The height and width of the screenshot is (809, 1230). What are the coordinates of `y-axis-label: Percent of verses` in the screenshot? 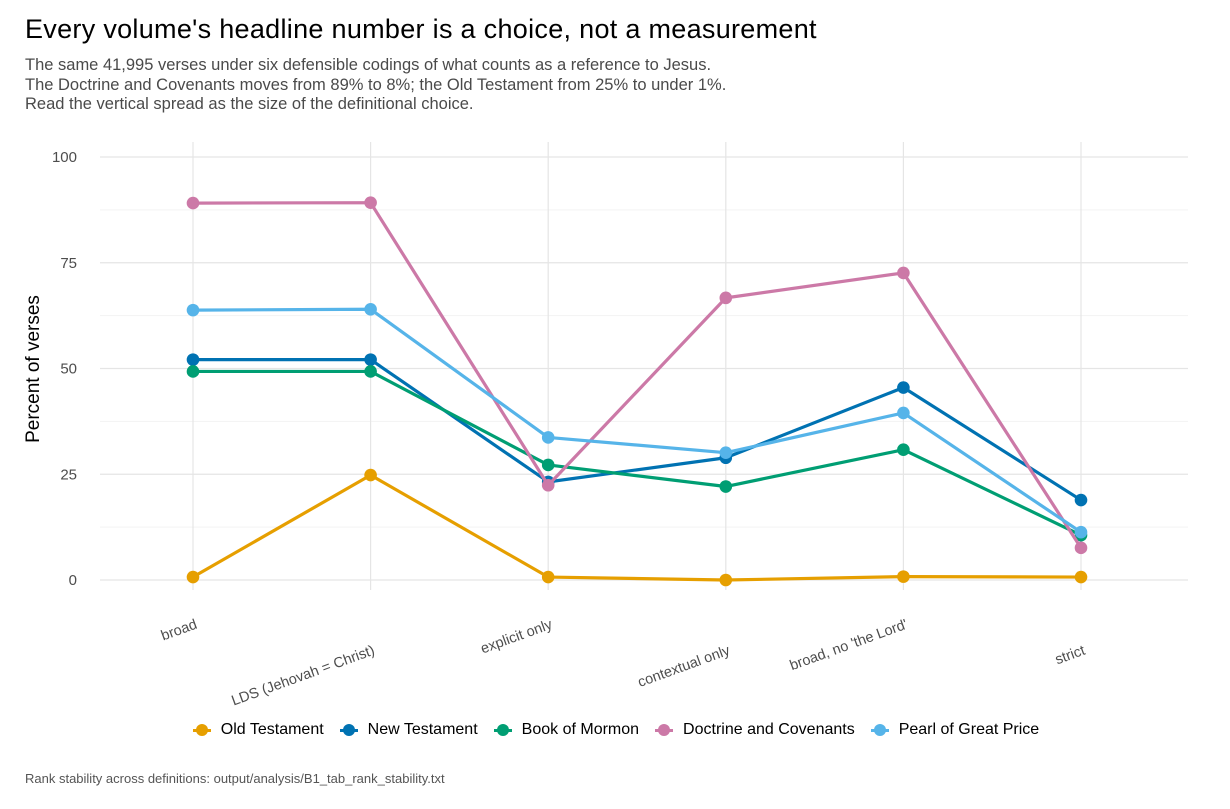 It's located at (33, 369).